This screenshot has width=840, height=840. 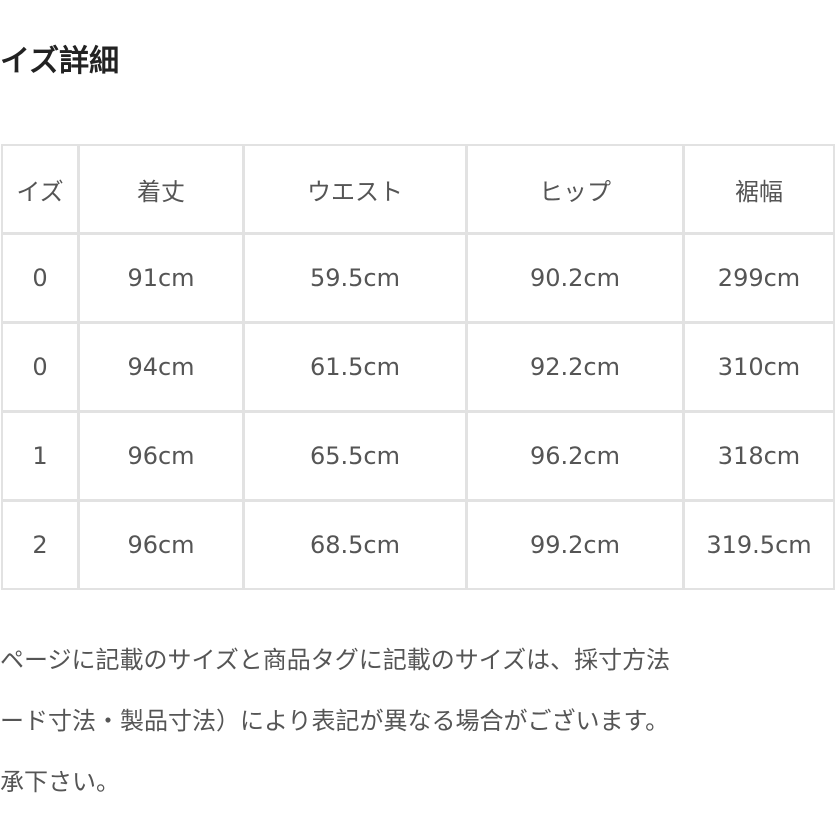 I want to click on note-line-3: 承下さい。, so click(x=60, y=782).